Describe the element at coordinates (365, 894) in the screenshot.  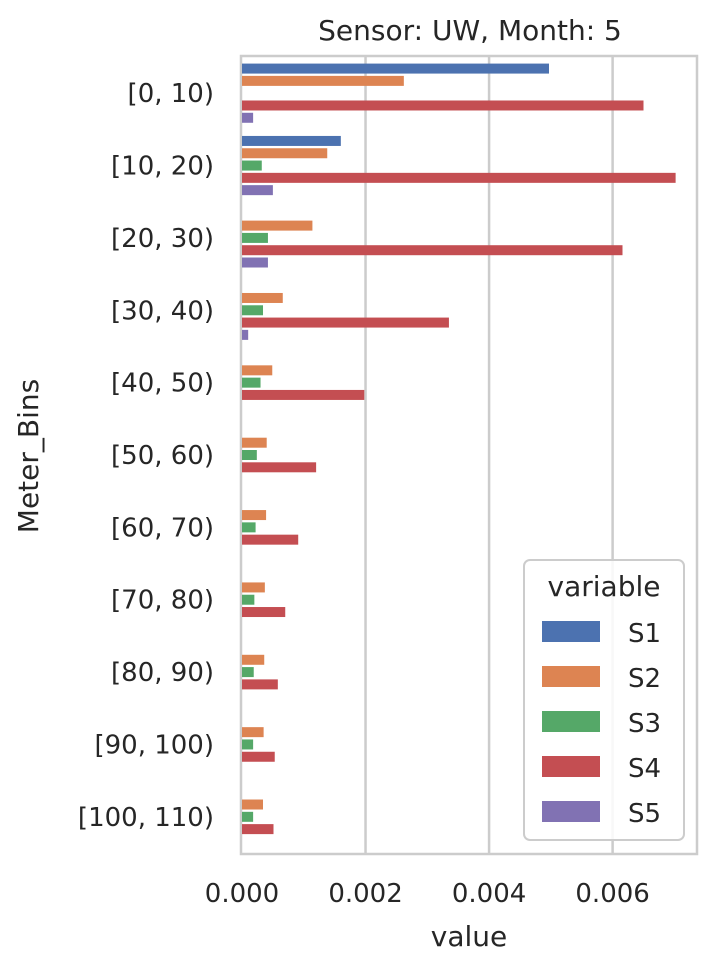
I see `x-tick-label: 0.002` at that location.